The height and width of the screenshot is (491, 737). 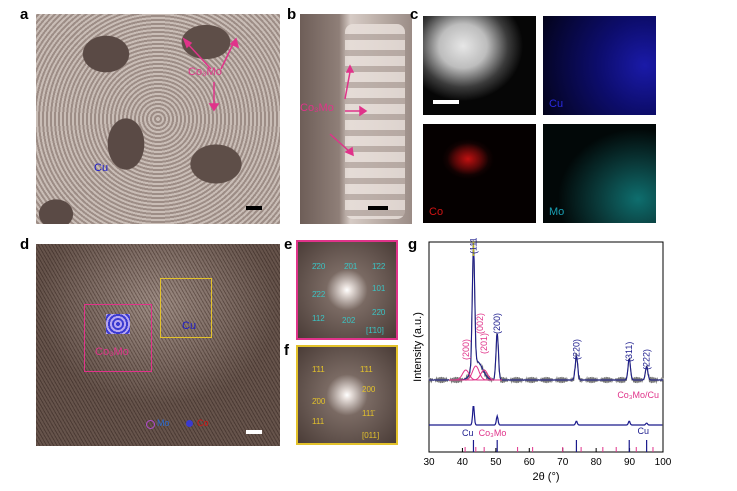 What do you see at coordinates (446, 102) in the screenshot?
I see `scale-bar-c` at bounding box center [446, 102].